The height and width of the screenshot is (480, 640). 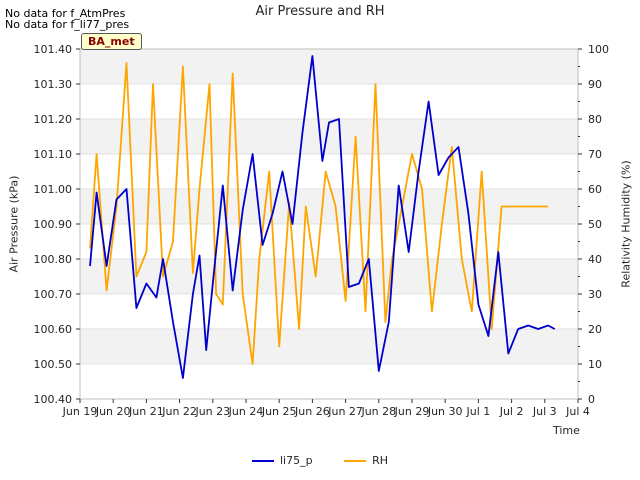 I want to click on x-tick-label: Jun 20, so click(x=113, y=411).